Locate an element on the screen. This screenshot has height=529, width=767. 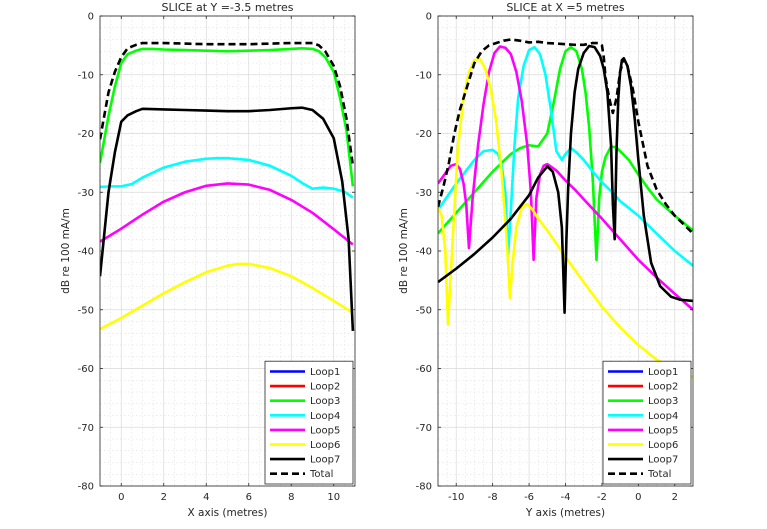
left-legend-label-total: Total is located at coordinates (321, 474).